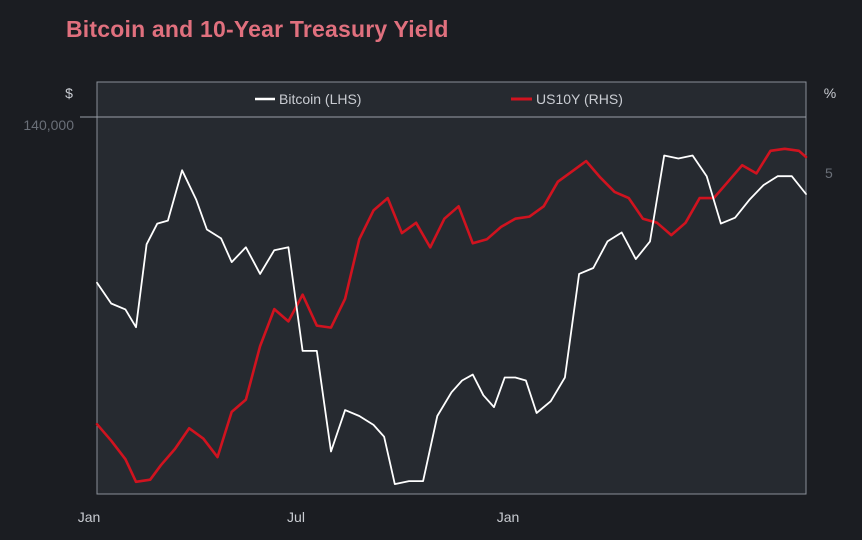 This screenshot has width=862, height=540. Describe the element at coordinates (439, 99) in the screenshot. I see `legend: Bitcoin (LHS) US10Y (RHS)` at that location.